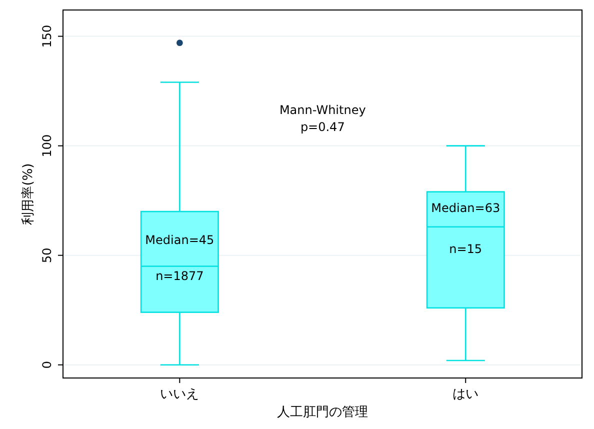 This screenshot has height=429, width=594. Describe the element at coordinates (322, 412) in the screenshot. I see `x-axis-title: 人工肛門の管理` at that location.